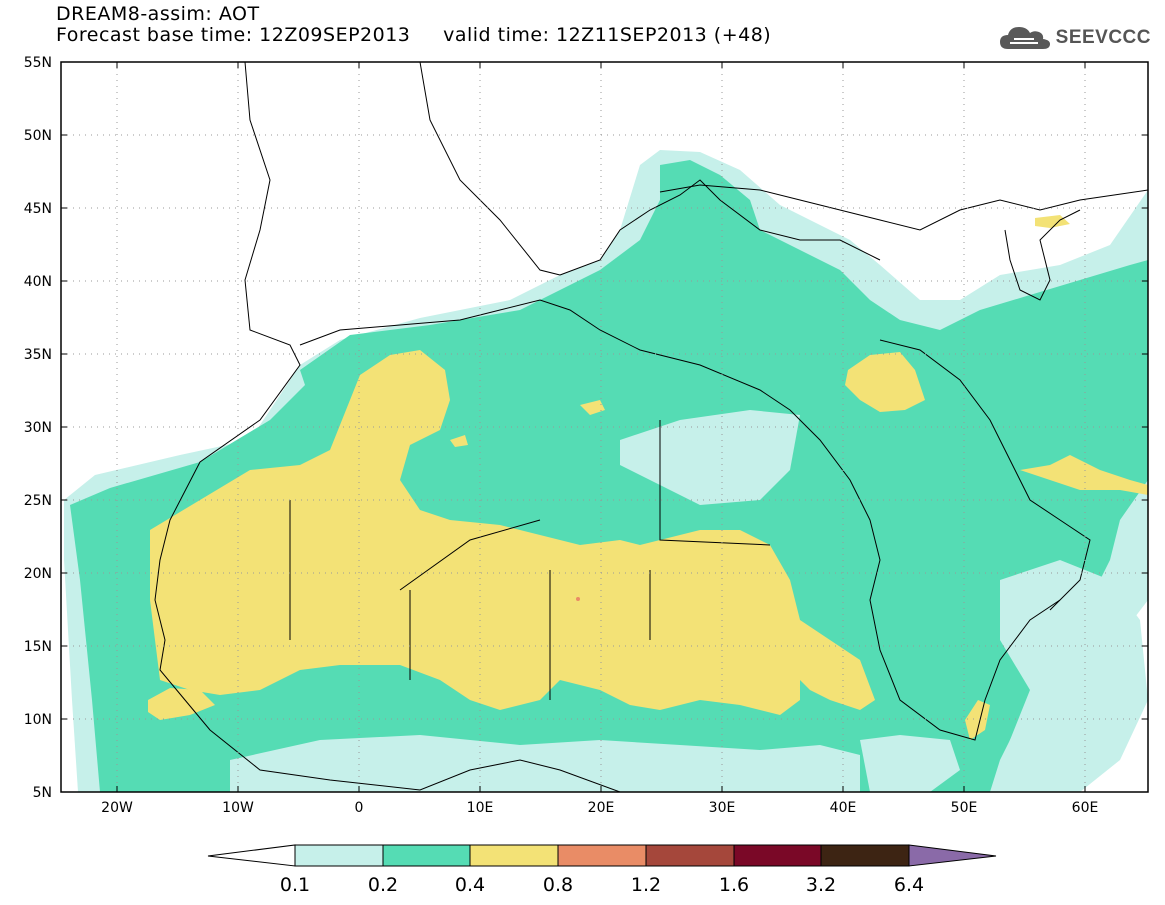 Image resolution: width=1165 pixels, height=905 pixels. Describe the element at coordinates (38, 501) in the screenshot. I see `lat-label: 25N` at that location.